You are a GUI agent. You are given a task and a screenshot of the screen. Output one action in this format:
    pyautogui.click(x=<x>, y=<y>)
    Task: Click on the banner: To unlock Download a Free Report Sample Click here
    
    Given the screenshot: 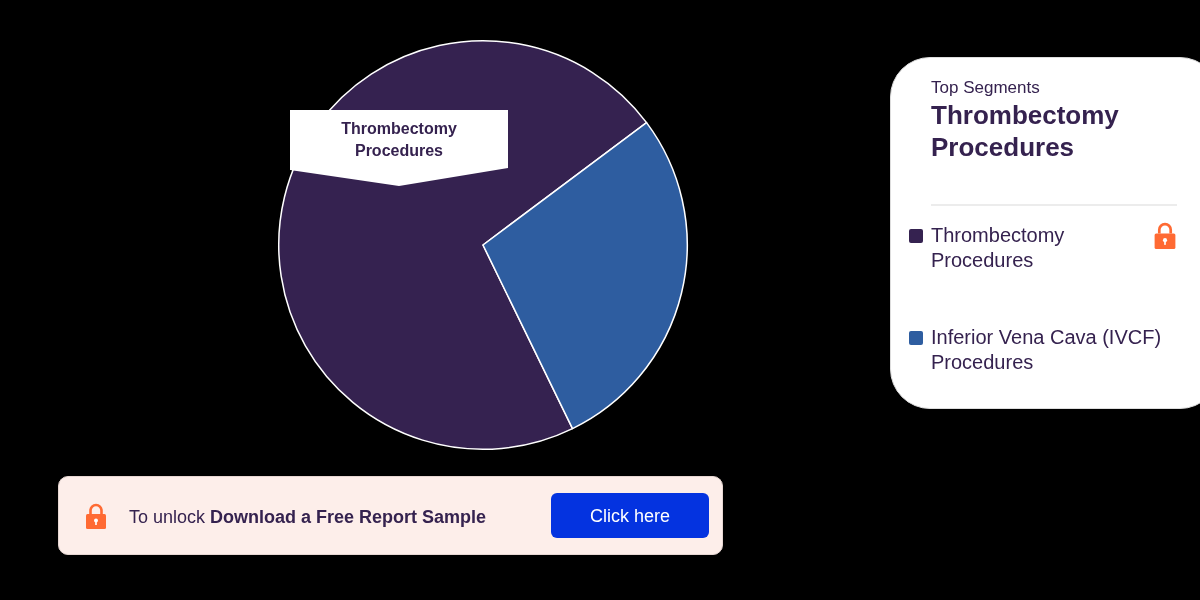 What is the action you would take?
    pyautogui.click(x=390, y=515)
    